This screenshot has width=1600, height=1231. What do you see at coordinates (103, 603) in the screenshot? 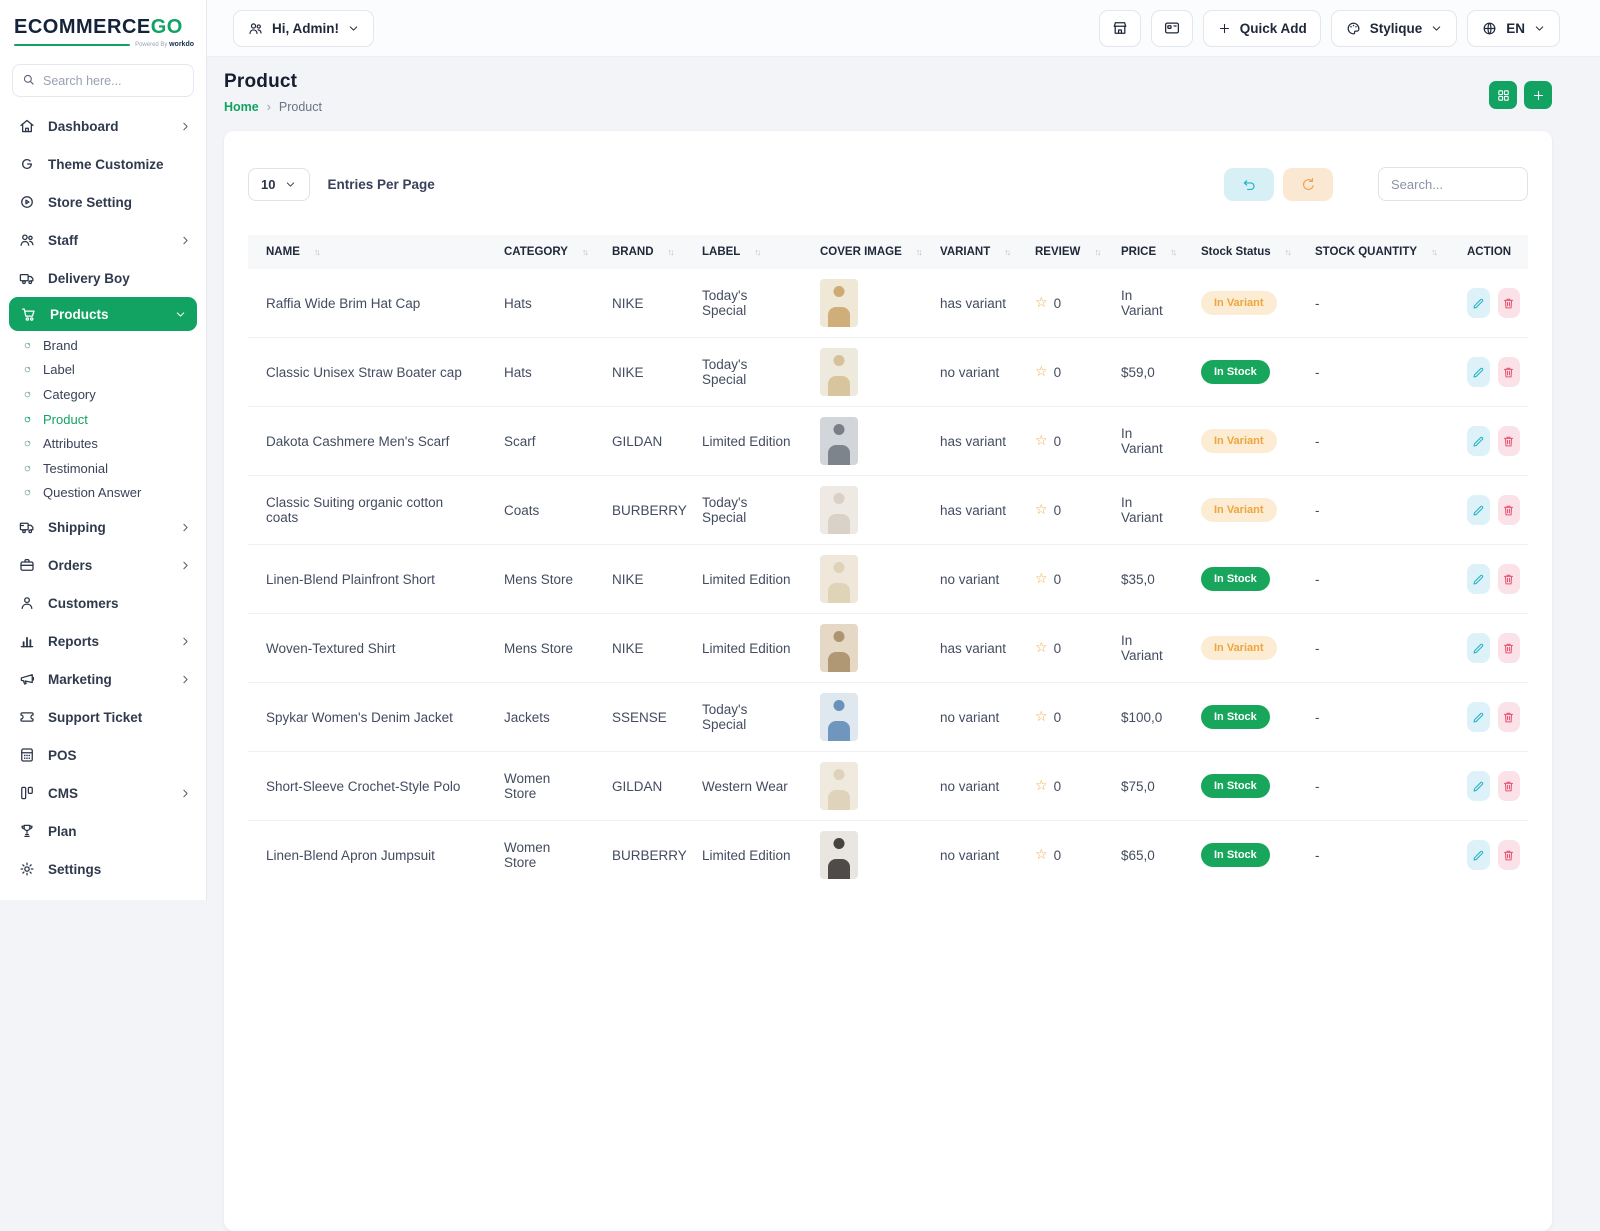
I see `sidebar-item-customers: Customers` at bounding box center [103, 603].